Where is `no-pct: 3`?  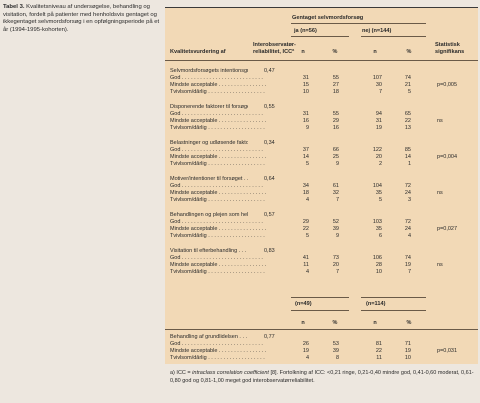
no-pct: 3 is located at coordinates (409, 200).